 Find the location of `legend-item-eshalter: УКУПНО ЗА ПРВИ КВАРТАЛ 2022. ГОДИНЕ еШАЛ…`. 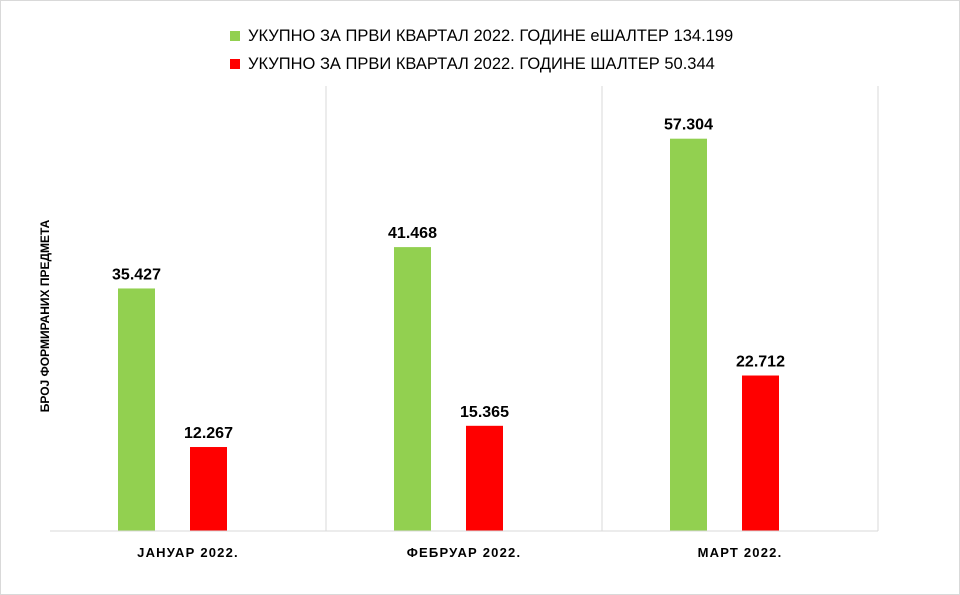

legend-item-eshalter: УКУПНО ЗА ПРВИ КВАРТАЛ 2022. ГОДИНЕ еШАЛ… is located at coordinates (481, 36).